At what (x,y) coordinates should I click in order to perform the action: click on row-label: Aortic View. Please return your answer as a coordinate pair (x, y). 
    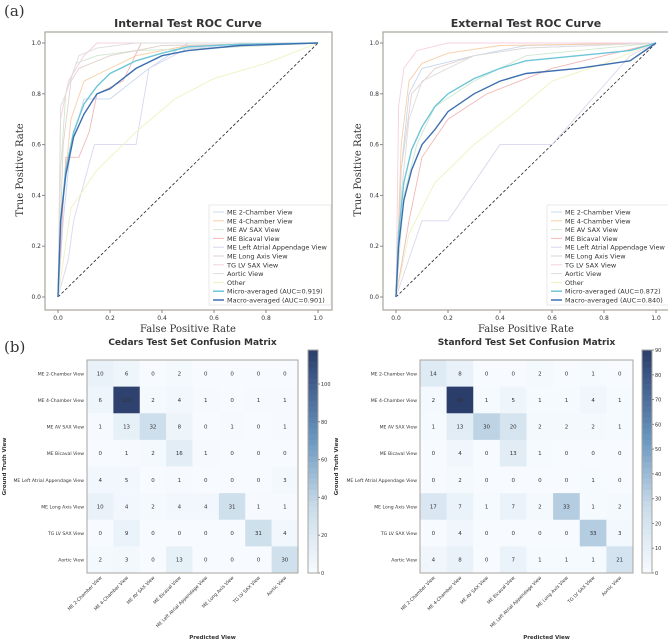
    Looking at the image, I should click on (71, 561).